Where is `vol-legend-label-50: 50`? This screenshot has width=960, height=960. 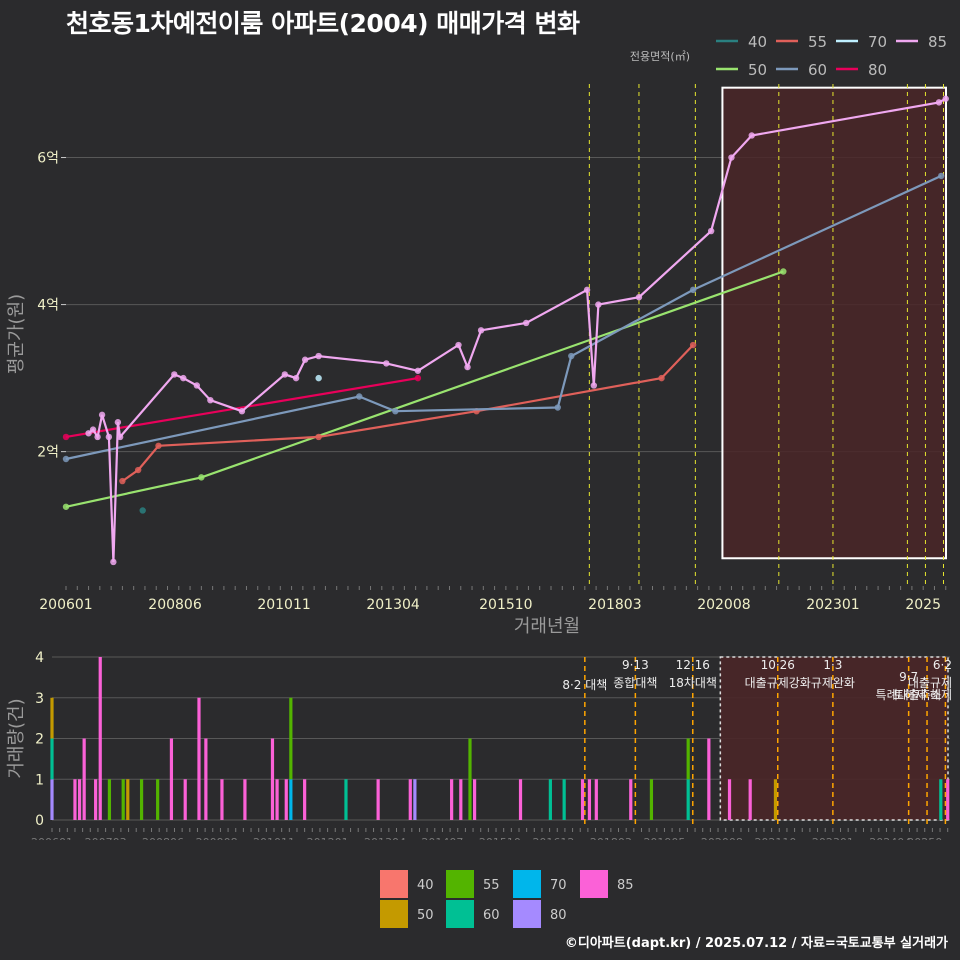
vol-legend-label-50: 50 is located at coordinates (425, 915).